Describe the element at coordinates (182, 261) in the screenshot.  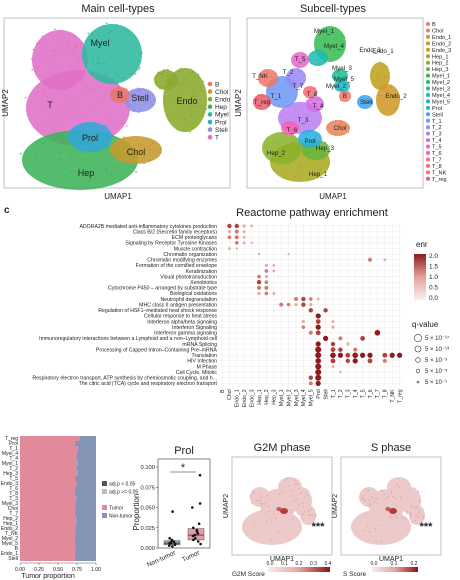
I see `pathway-label: Chromatin modifying enzymes` at that location.